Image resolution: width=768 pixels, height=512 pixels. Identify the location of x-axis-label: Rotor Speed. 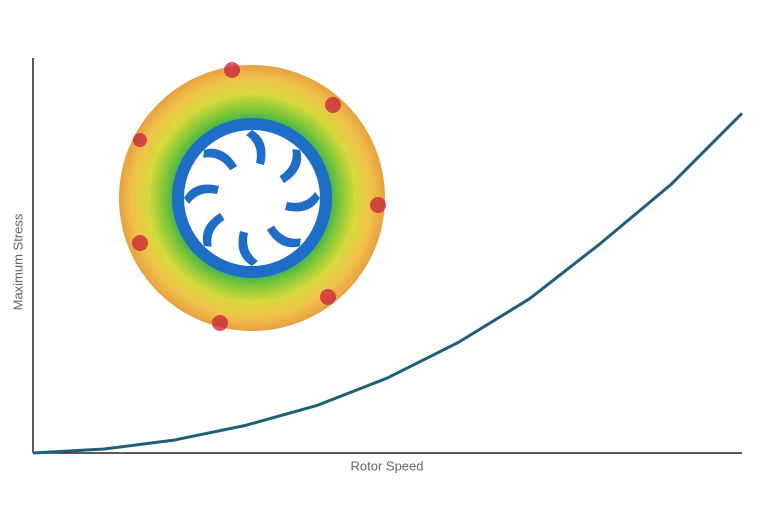
(387, 465).